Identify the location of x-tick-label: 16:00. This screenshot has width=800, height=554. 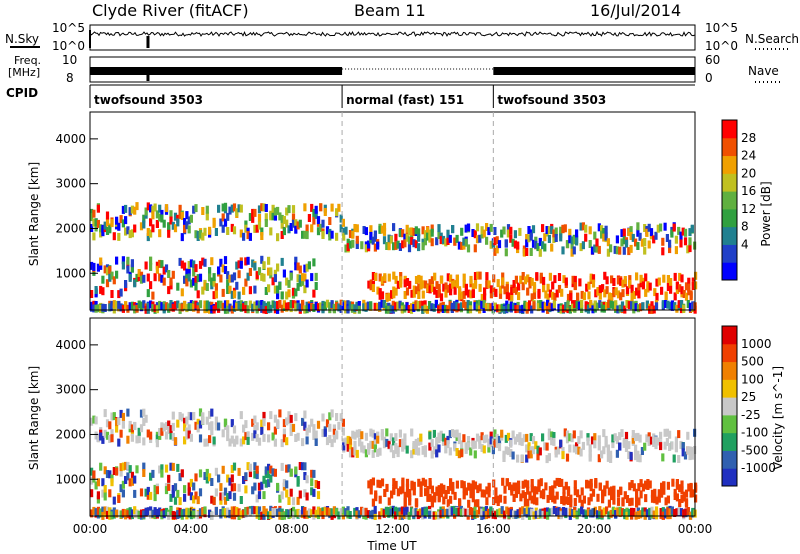
(493, 529).